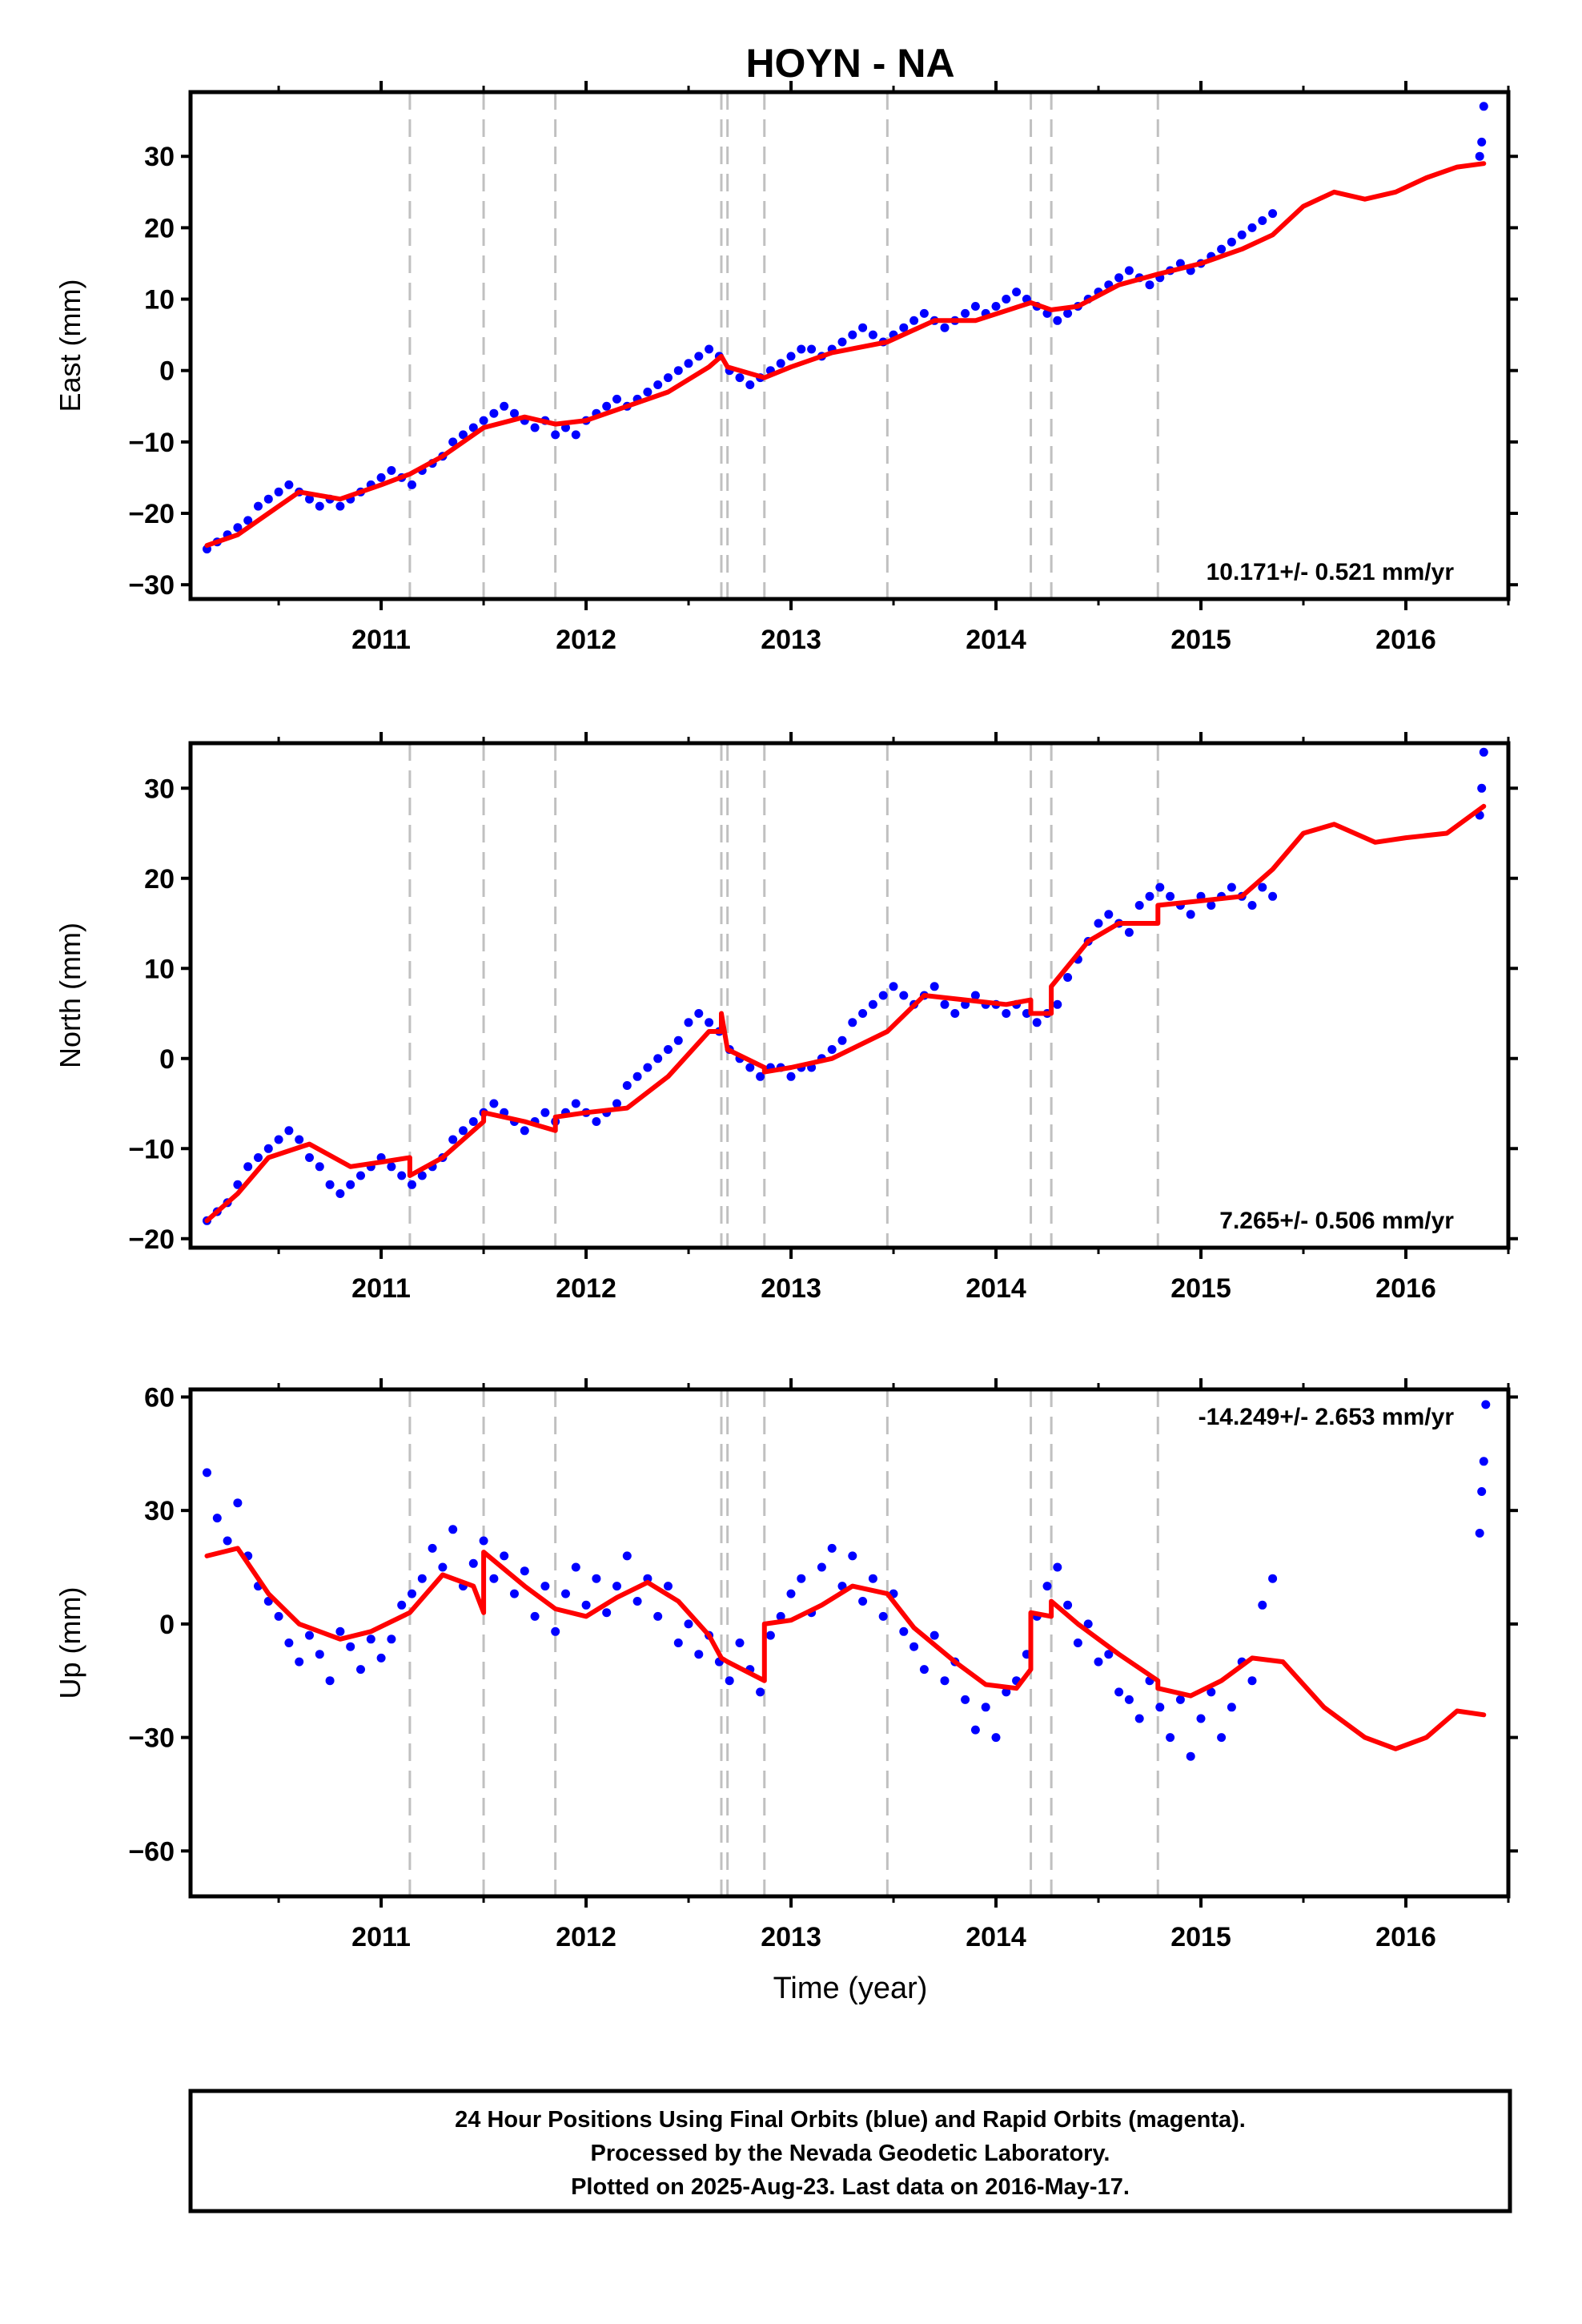 The image size is (1582, 2324). Describe the element at coordinates (586, 1288) in the screenshot. I see `north-x-tick-label: 2012` at that location.